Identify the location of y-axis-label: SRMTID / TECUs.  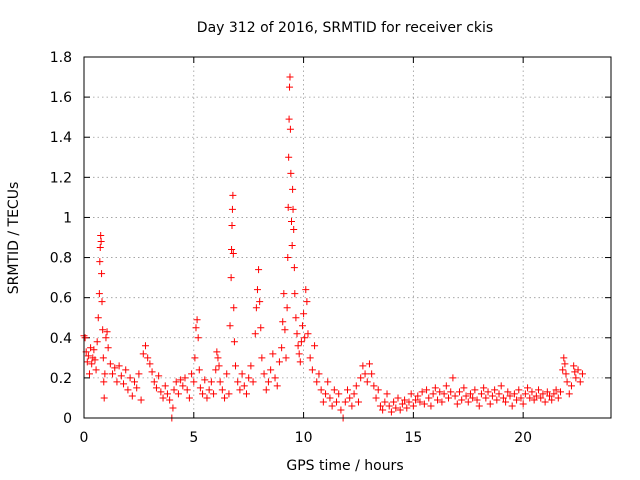
(14, 238).